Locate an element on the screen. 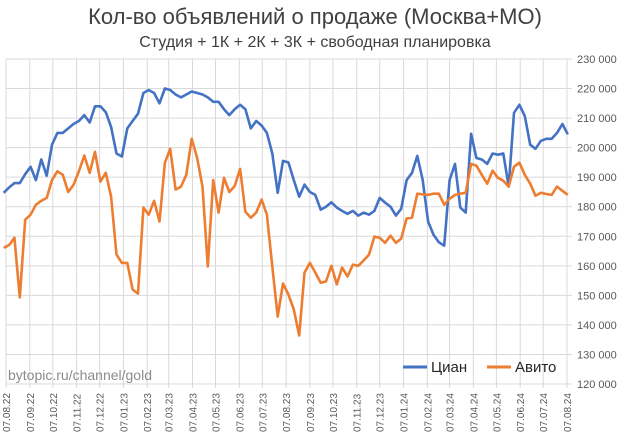 The height and width of the screenshot is (437, 630). legend-label: Авито is located at coordinates (535, 367).